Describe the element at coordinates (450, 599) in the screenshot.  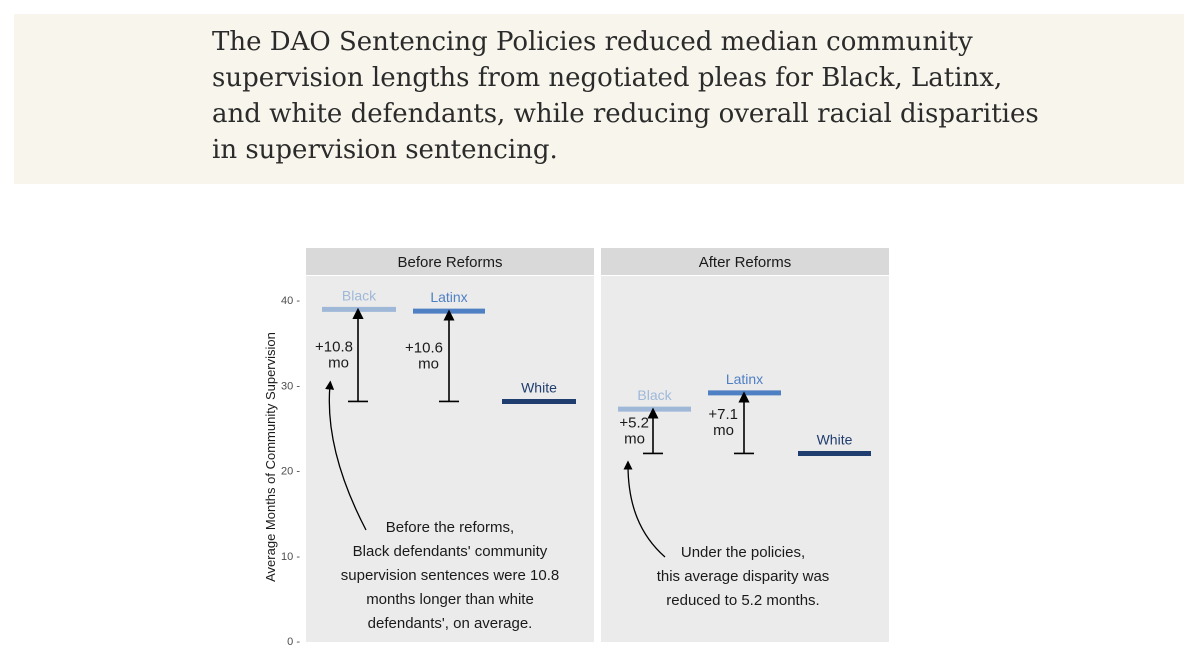
I see `annotation-text: months longer than white` at that location.